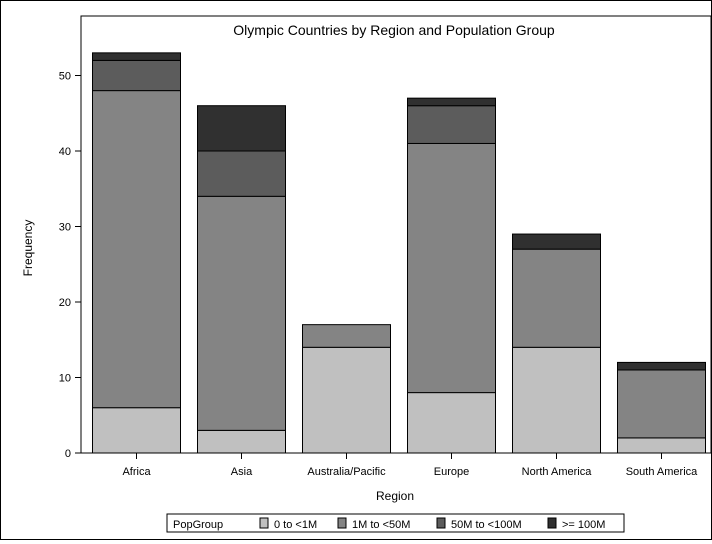  What do you see at coordinates (65, 228) in the screenshot?
I see `y-tick-label: 30` at bounding box center [65, 228].